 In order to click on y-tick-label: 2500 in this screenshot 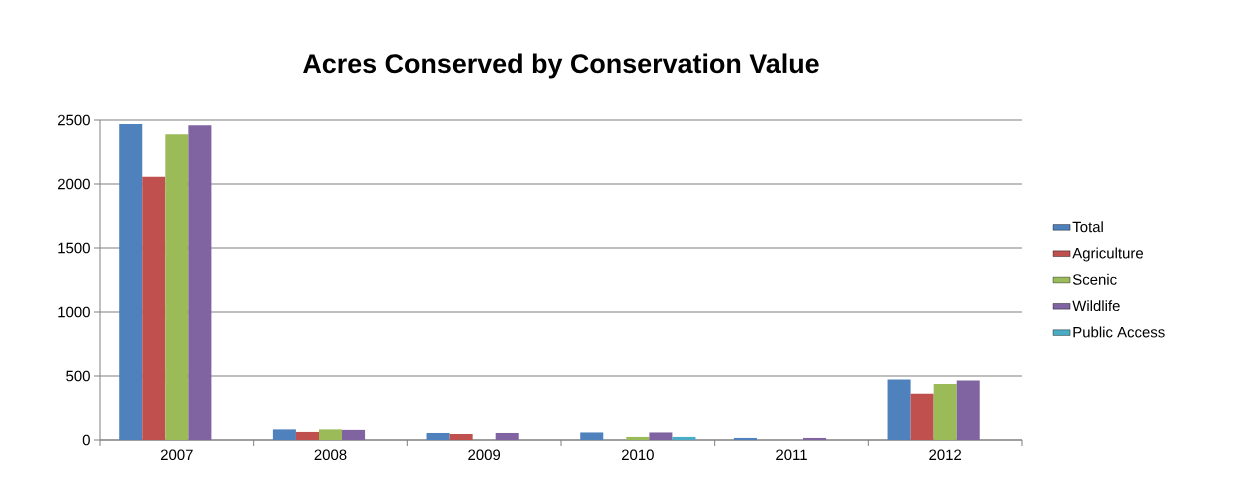, I will do `click(74, 120)`.